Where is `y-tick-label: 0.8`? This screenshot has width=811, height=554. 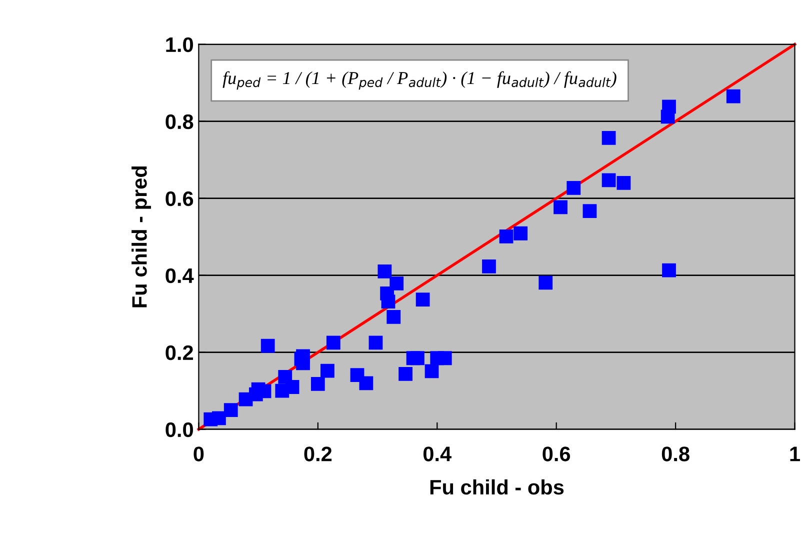 y-tick-label: 0.8 is located at coordinates (180, 122).